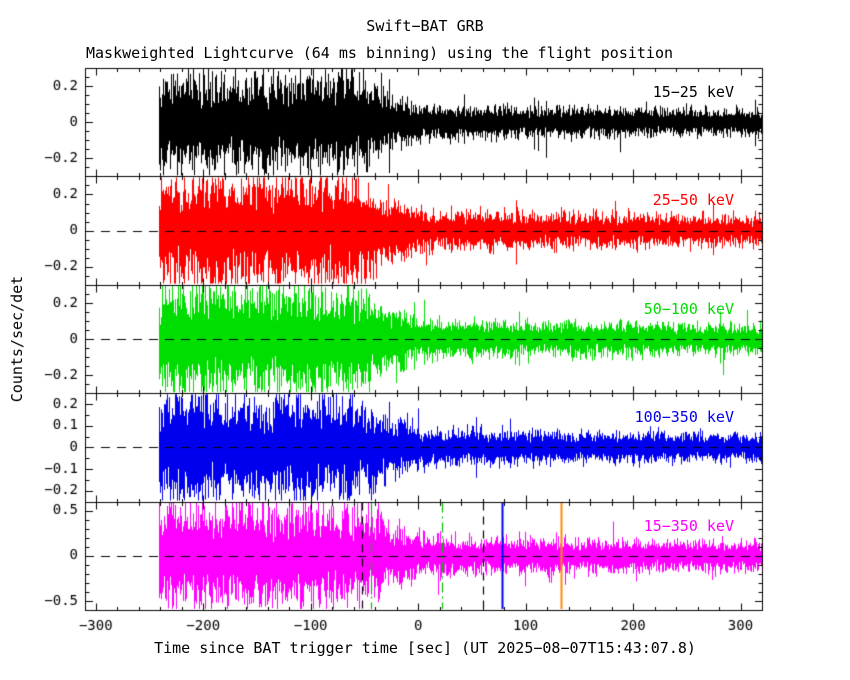 The height and width of the screenshot is (680, 850). Describe the element at coordinates (693, 200) in the screenshot. I see `panel-label-25-50-kev: 25−50 keV` at that location.